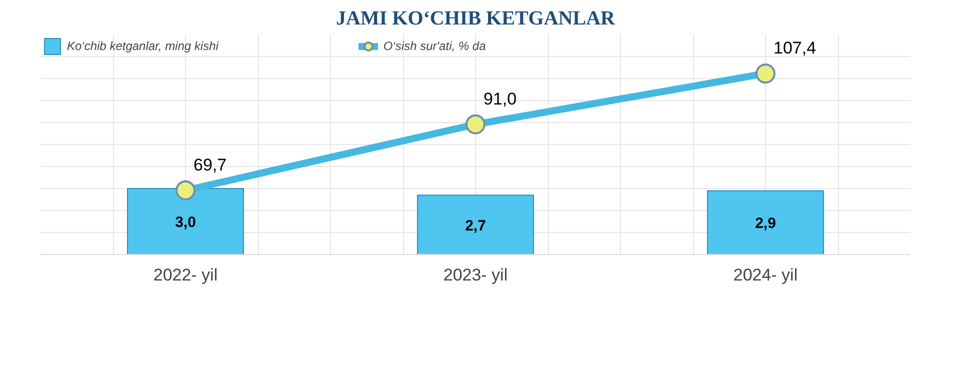 The image size is (975, 376). Describe the element at coordinates (795, 48) in the screenshot. I see `data-label: 107,4` at that location.